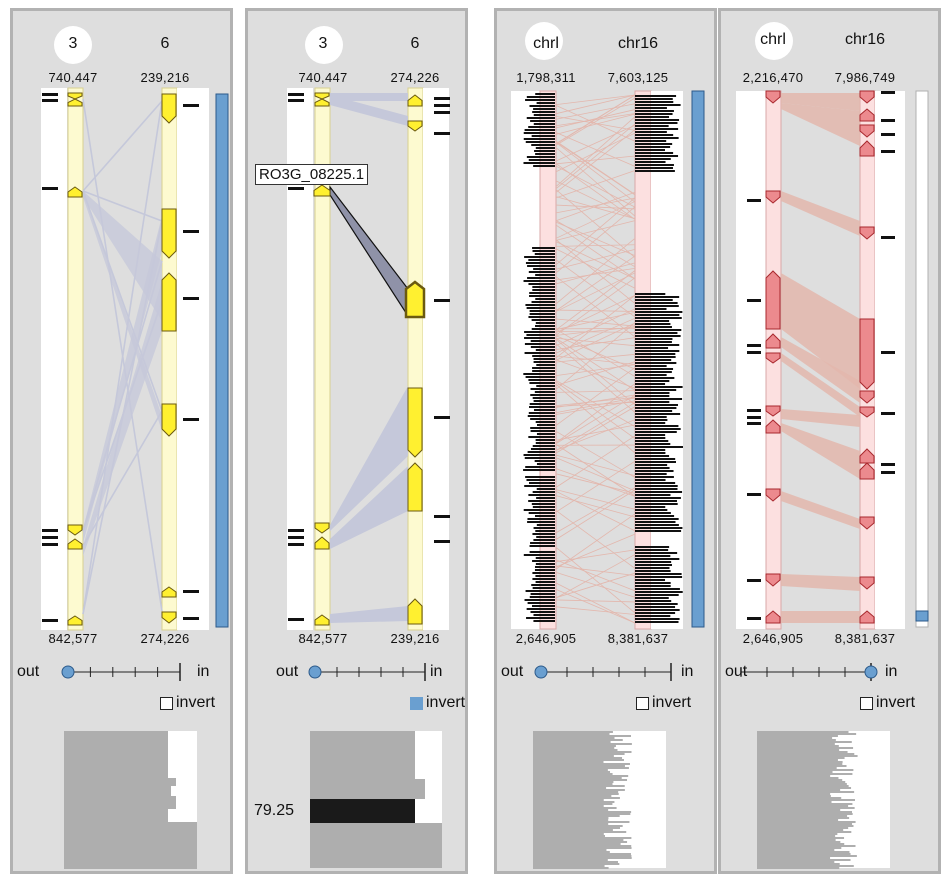 This screenshot has height=884, width=952. I want to click on left-chromosome-label: 3, so click(323, 43).